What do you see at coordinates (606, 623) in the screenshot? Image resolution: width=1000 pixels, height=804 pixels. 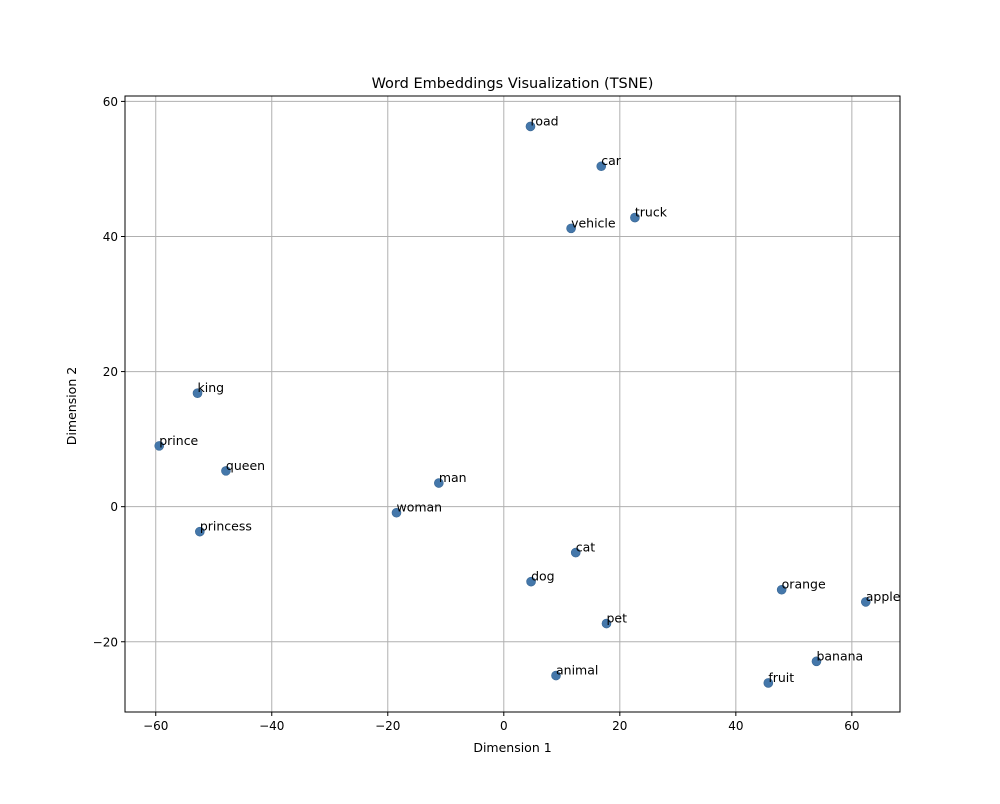 I see `data-point-pet` at bounding box center [606, 623].